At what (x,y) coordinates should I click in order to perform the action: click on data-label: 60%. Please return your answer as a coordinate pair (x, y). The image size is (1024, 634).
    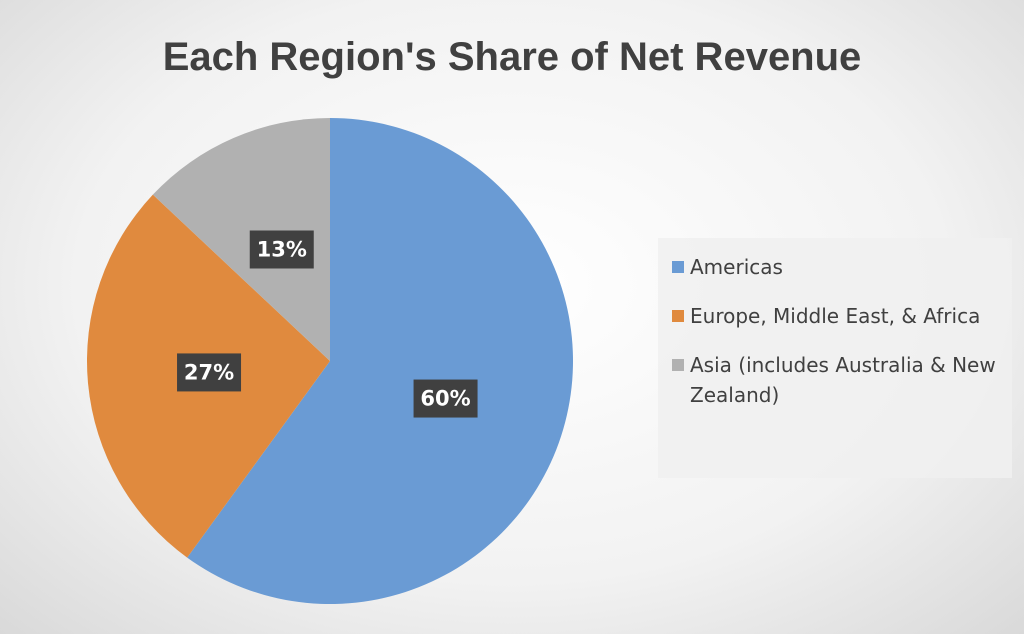
    Looking at the image, I should click on (445, 399).